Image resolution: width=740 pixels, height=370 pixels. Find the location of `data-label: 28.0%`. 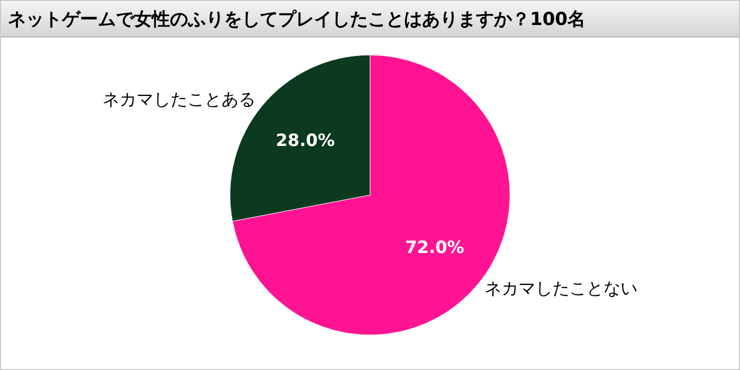

data-label: 28.0% is located at coordinates (305, 141).